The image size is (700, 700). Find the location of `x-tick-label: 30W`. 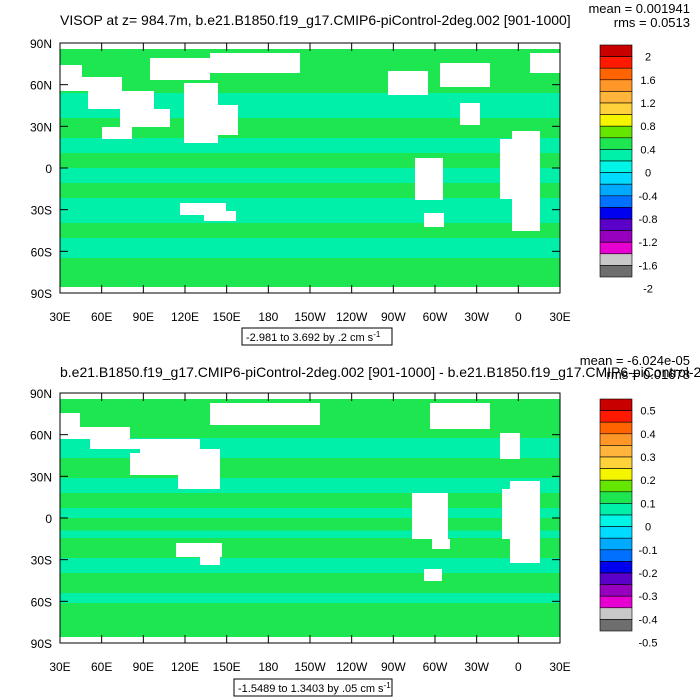

x-tick-label: 30W is located at coordinates (476, 667).